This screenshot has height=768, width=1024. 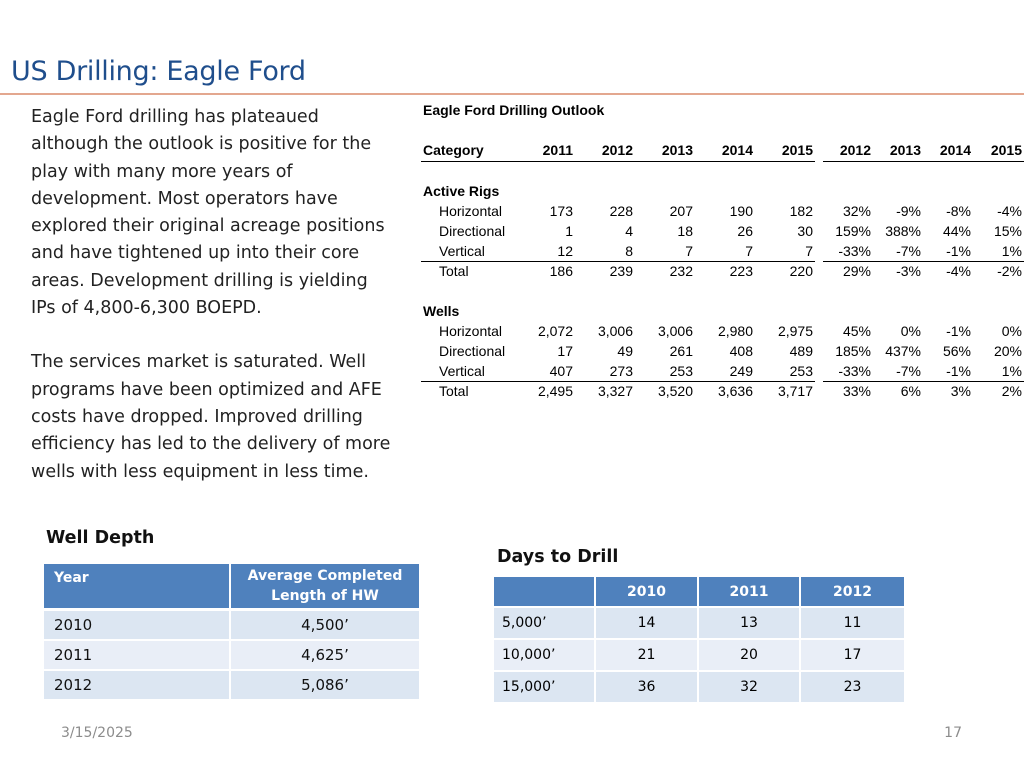 What do you see at coordinates (605, 251) in the screenshot?
I see `table-cell: 8` at bounding box center [605, 251].